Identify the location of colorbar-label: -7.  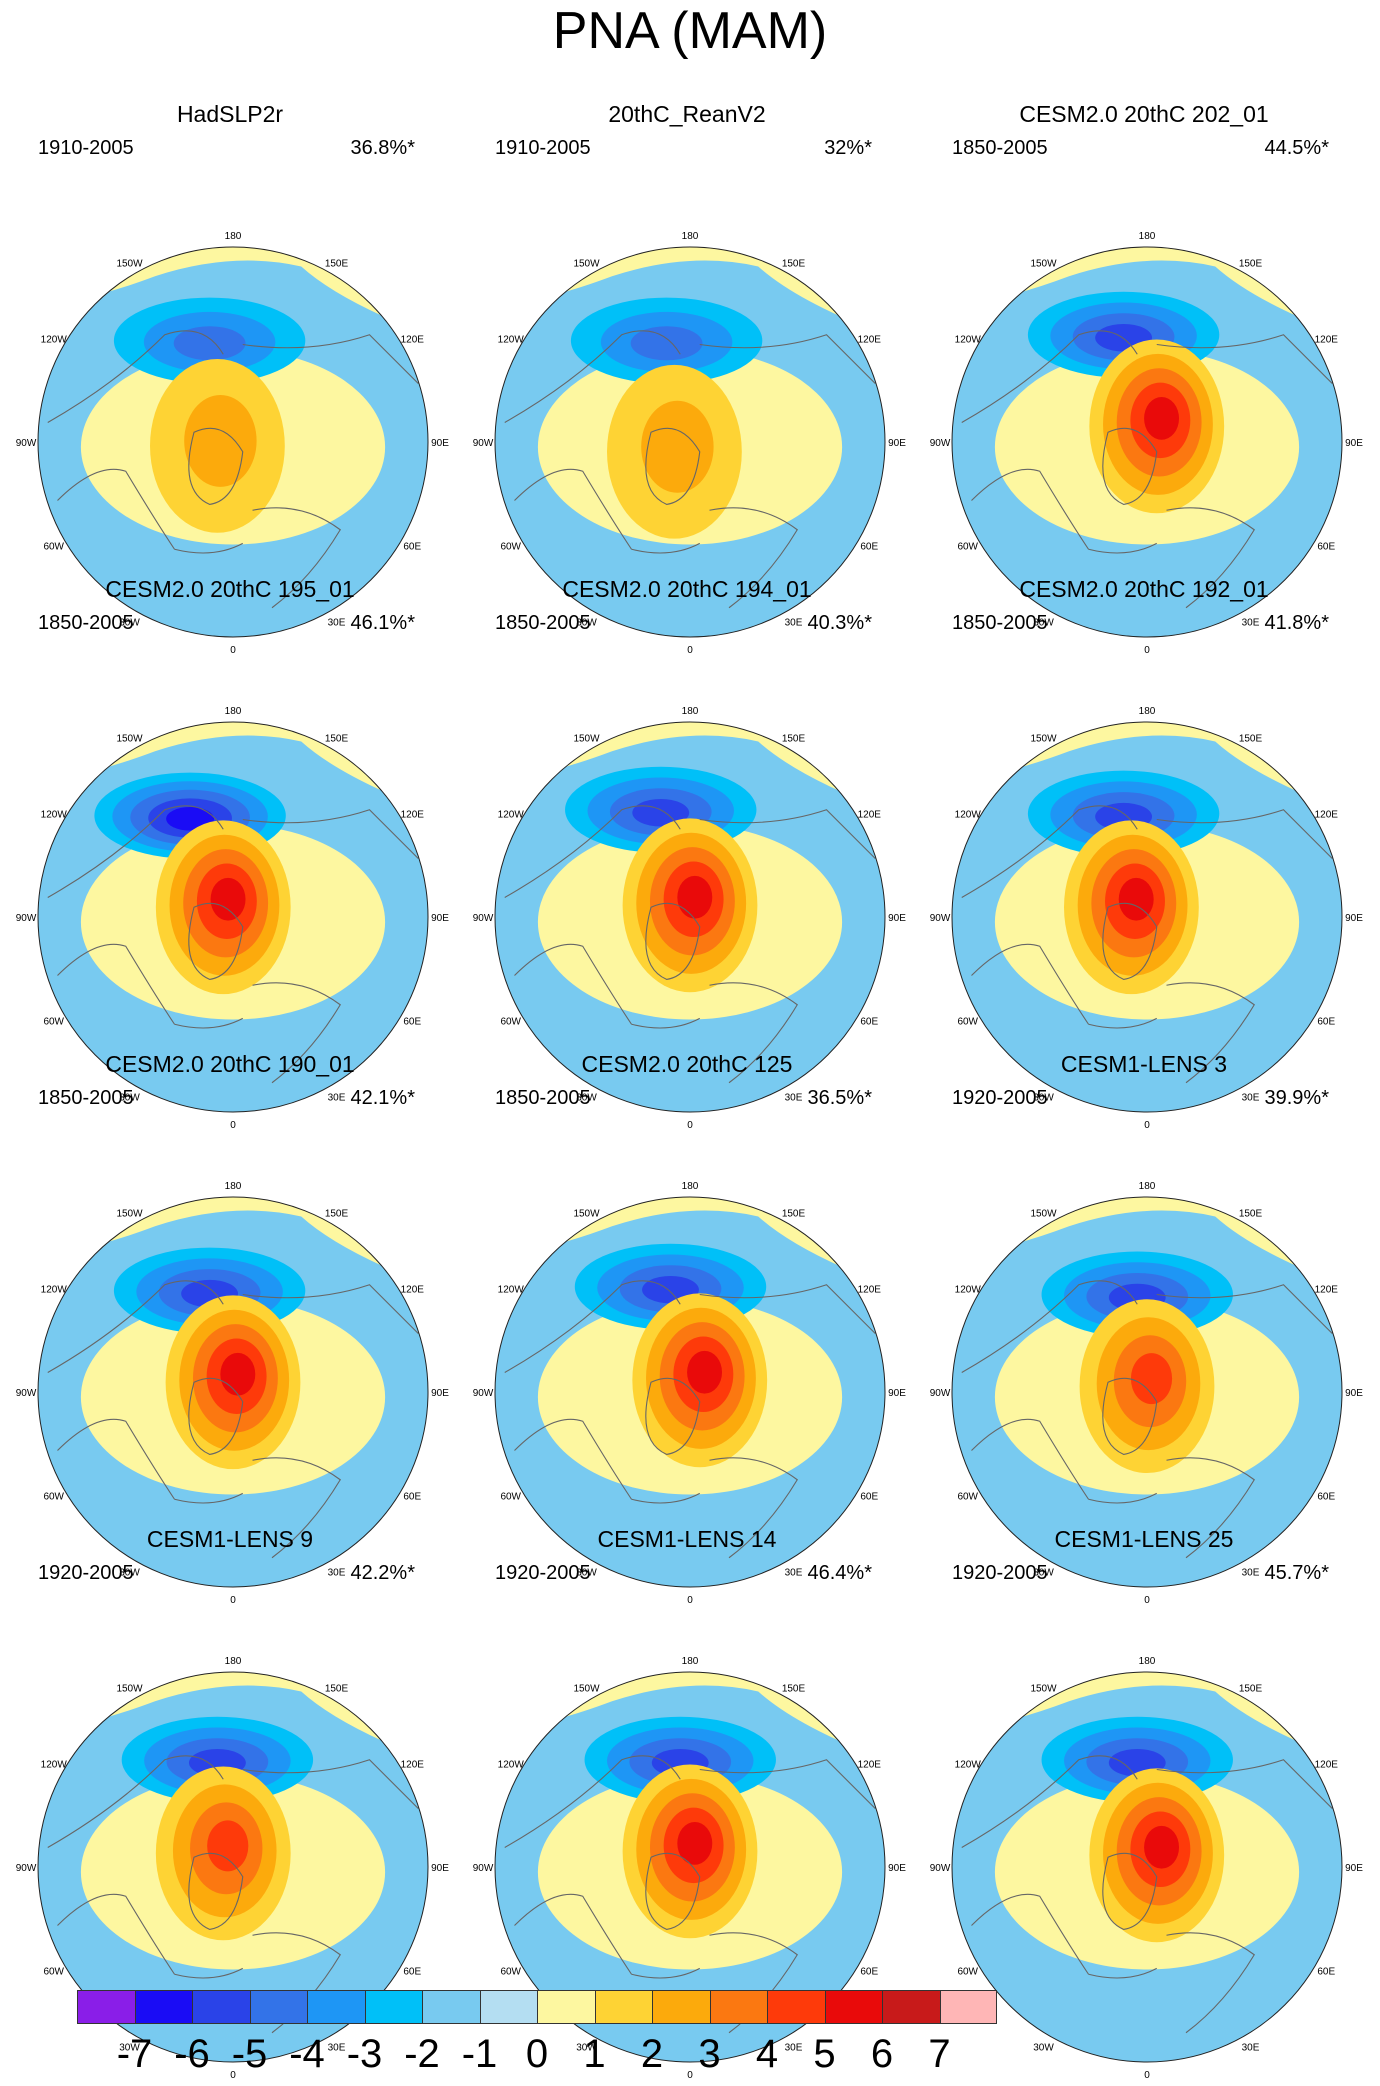
(134, 2054).